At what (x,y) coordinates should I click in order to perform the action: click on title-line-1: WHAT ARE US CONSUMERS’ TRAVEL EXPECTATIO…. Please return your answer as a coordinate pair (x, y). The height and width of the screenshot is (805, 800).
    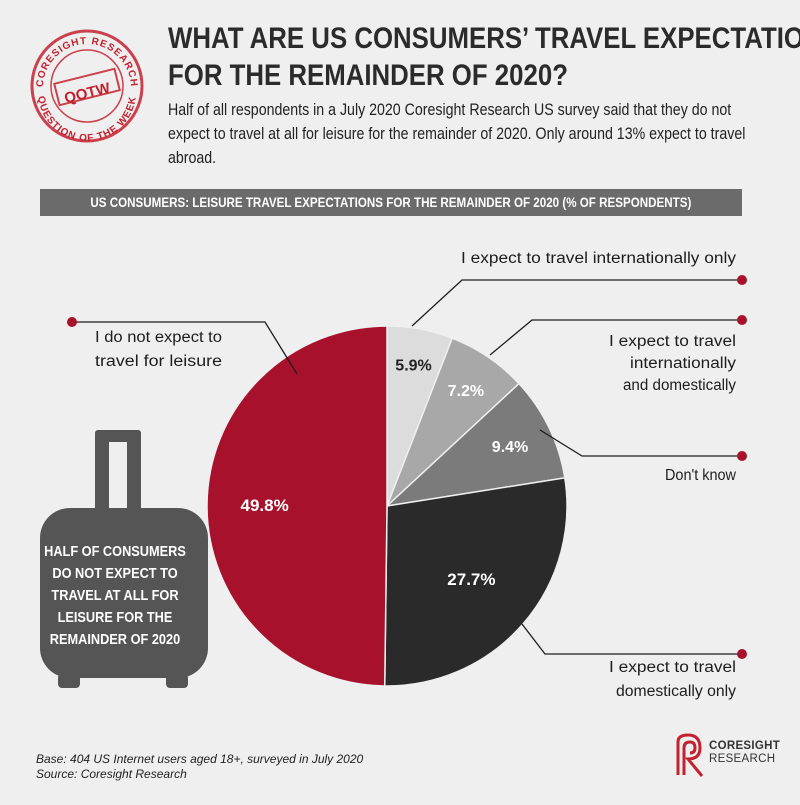
    Looking at the image, I should click on (484, 38).